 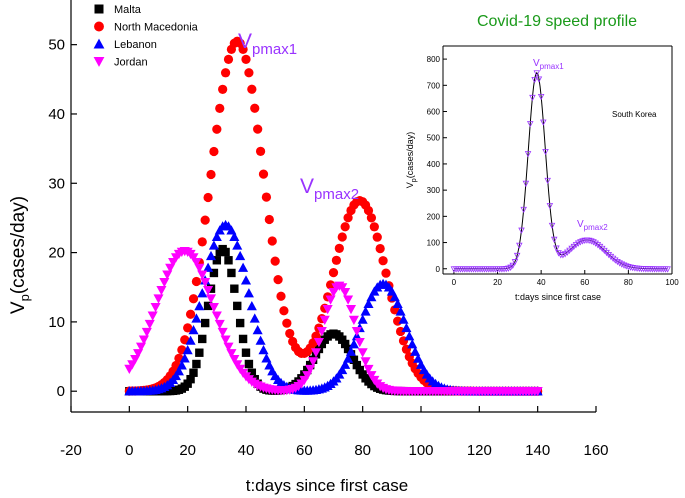 I want to click on inset-x-axis-label: t:days since first case, so click(x=558, y=297).